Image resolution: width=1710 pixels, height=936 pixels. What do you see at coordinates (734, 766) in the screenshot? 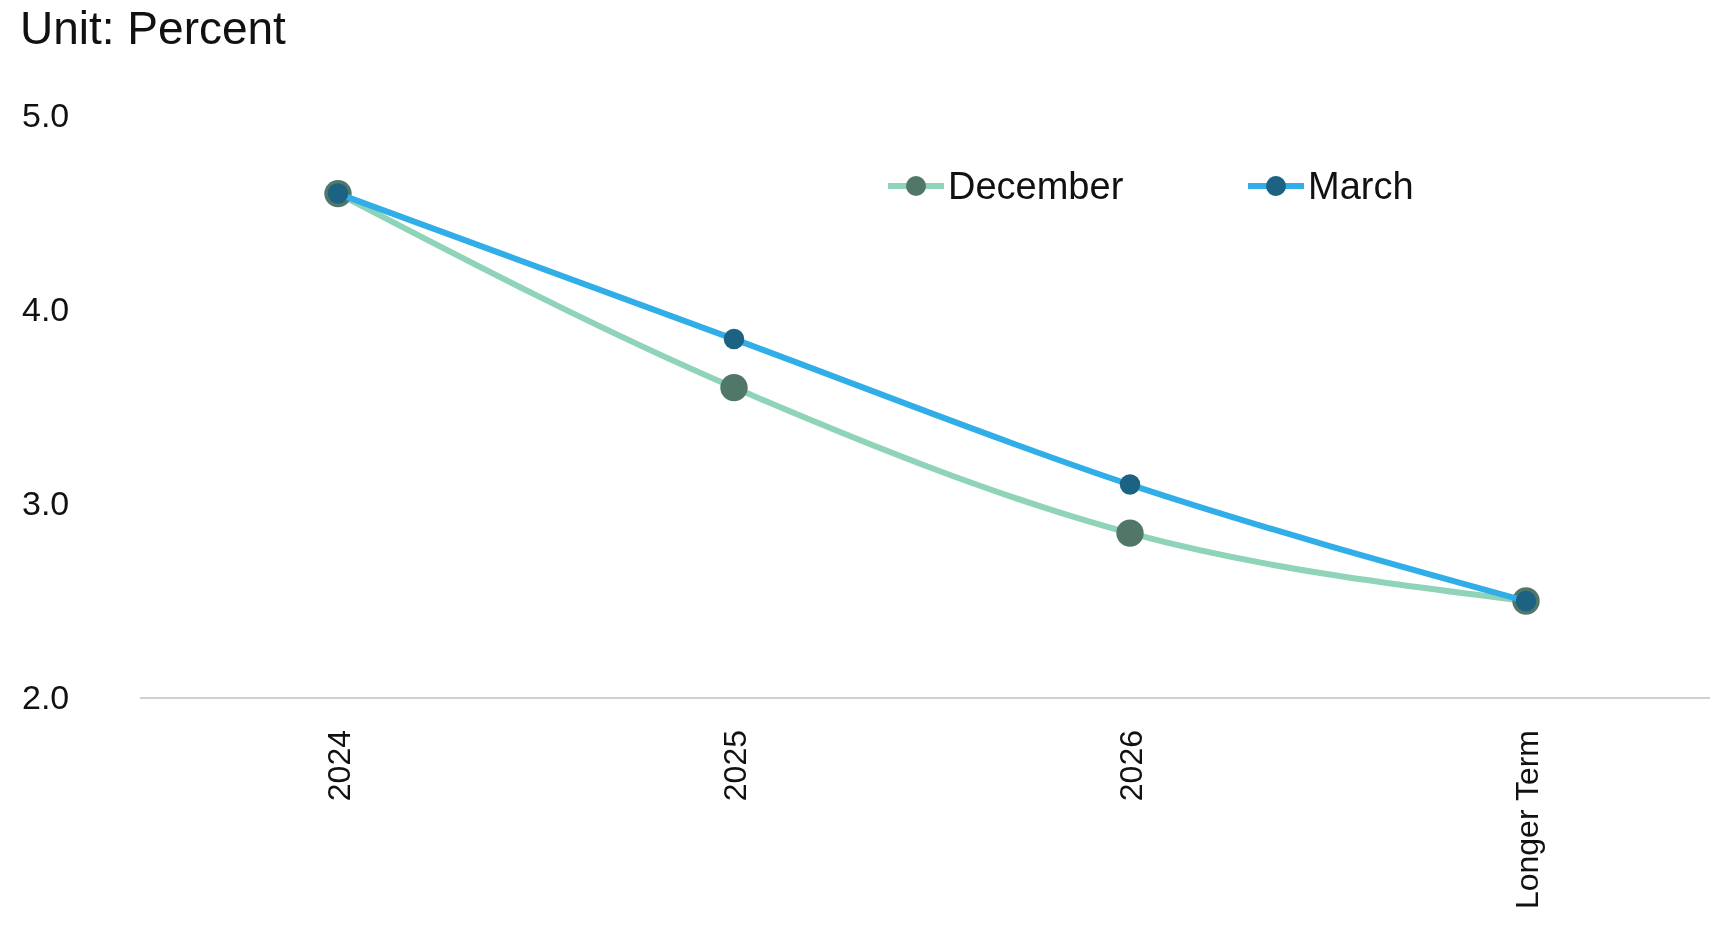
I see `x-tick-label: 2025` at bounding box center [734, 766].